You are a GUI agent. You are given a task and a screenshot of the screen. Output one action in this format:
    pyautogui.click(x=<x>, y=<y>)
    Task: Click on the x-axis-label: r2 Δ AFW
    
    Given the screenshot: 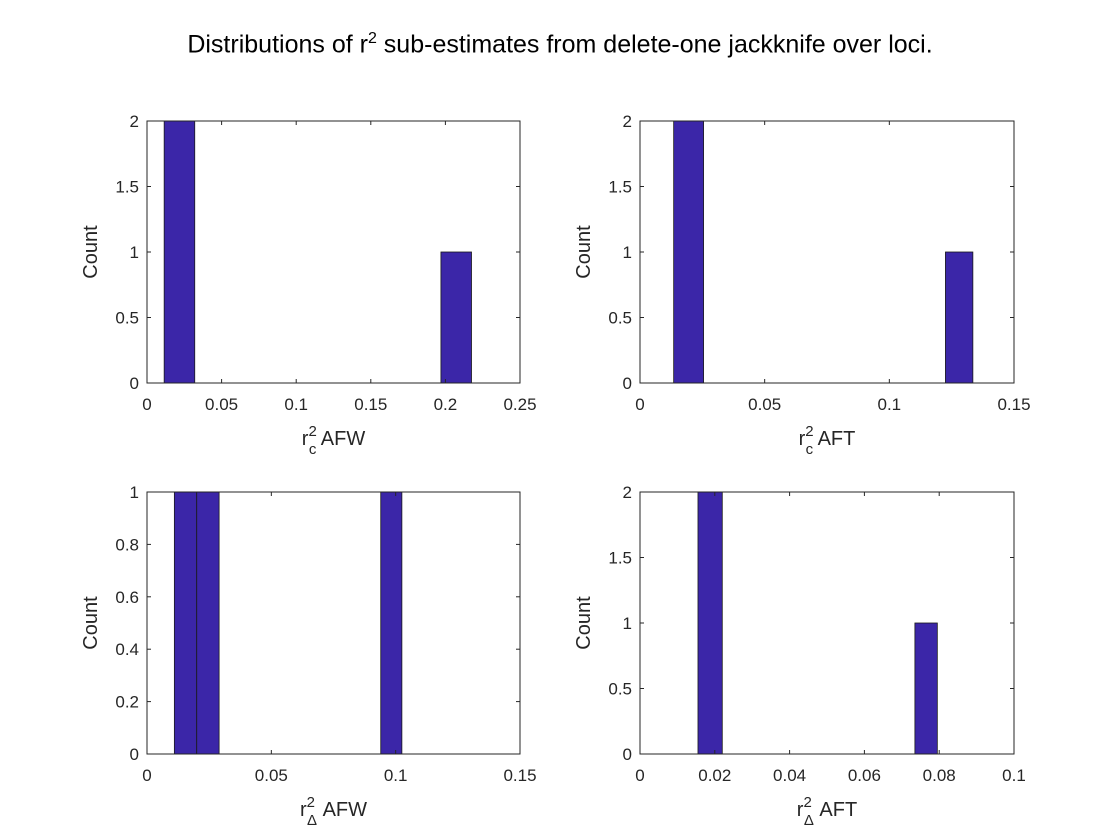 What is the action you would take?
    pyautogui.click(x=333, y=811)
    